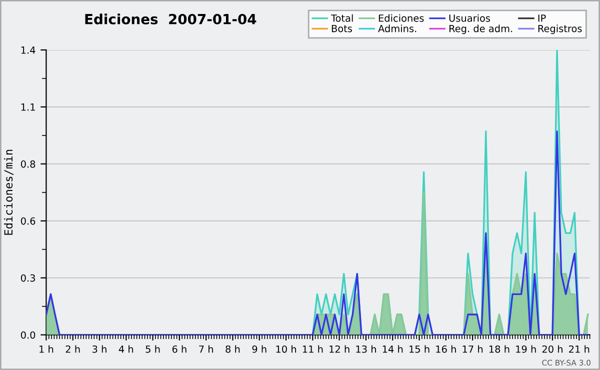  Describe the element at coordinates (472, 349) in the screenshot. I see `x-tick-label: 17 h` at that location.